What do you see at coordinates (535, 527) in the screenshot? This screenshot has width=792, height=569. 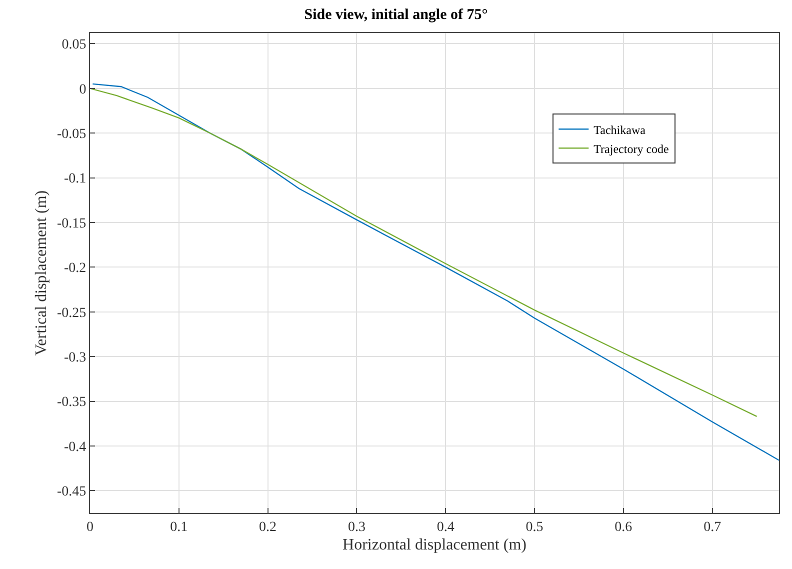 I see `x-tick-label: 0.5` at bounding box center [535, 527].